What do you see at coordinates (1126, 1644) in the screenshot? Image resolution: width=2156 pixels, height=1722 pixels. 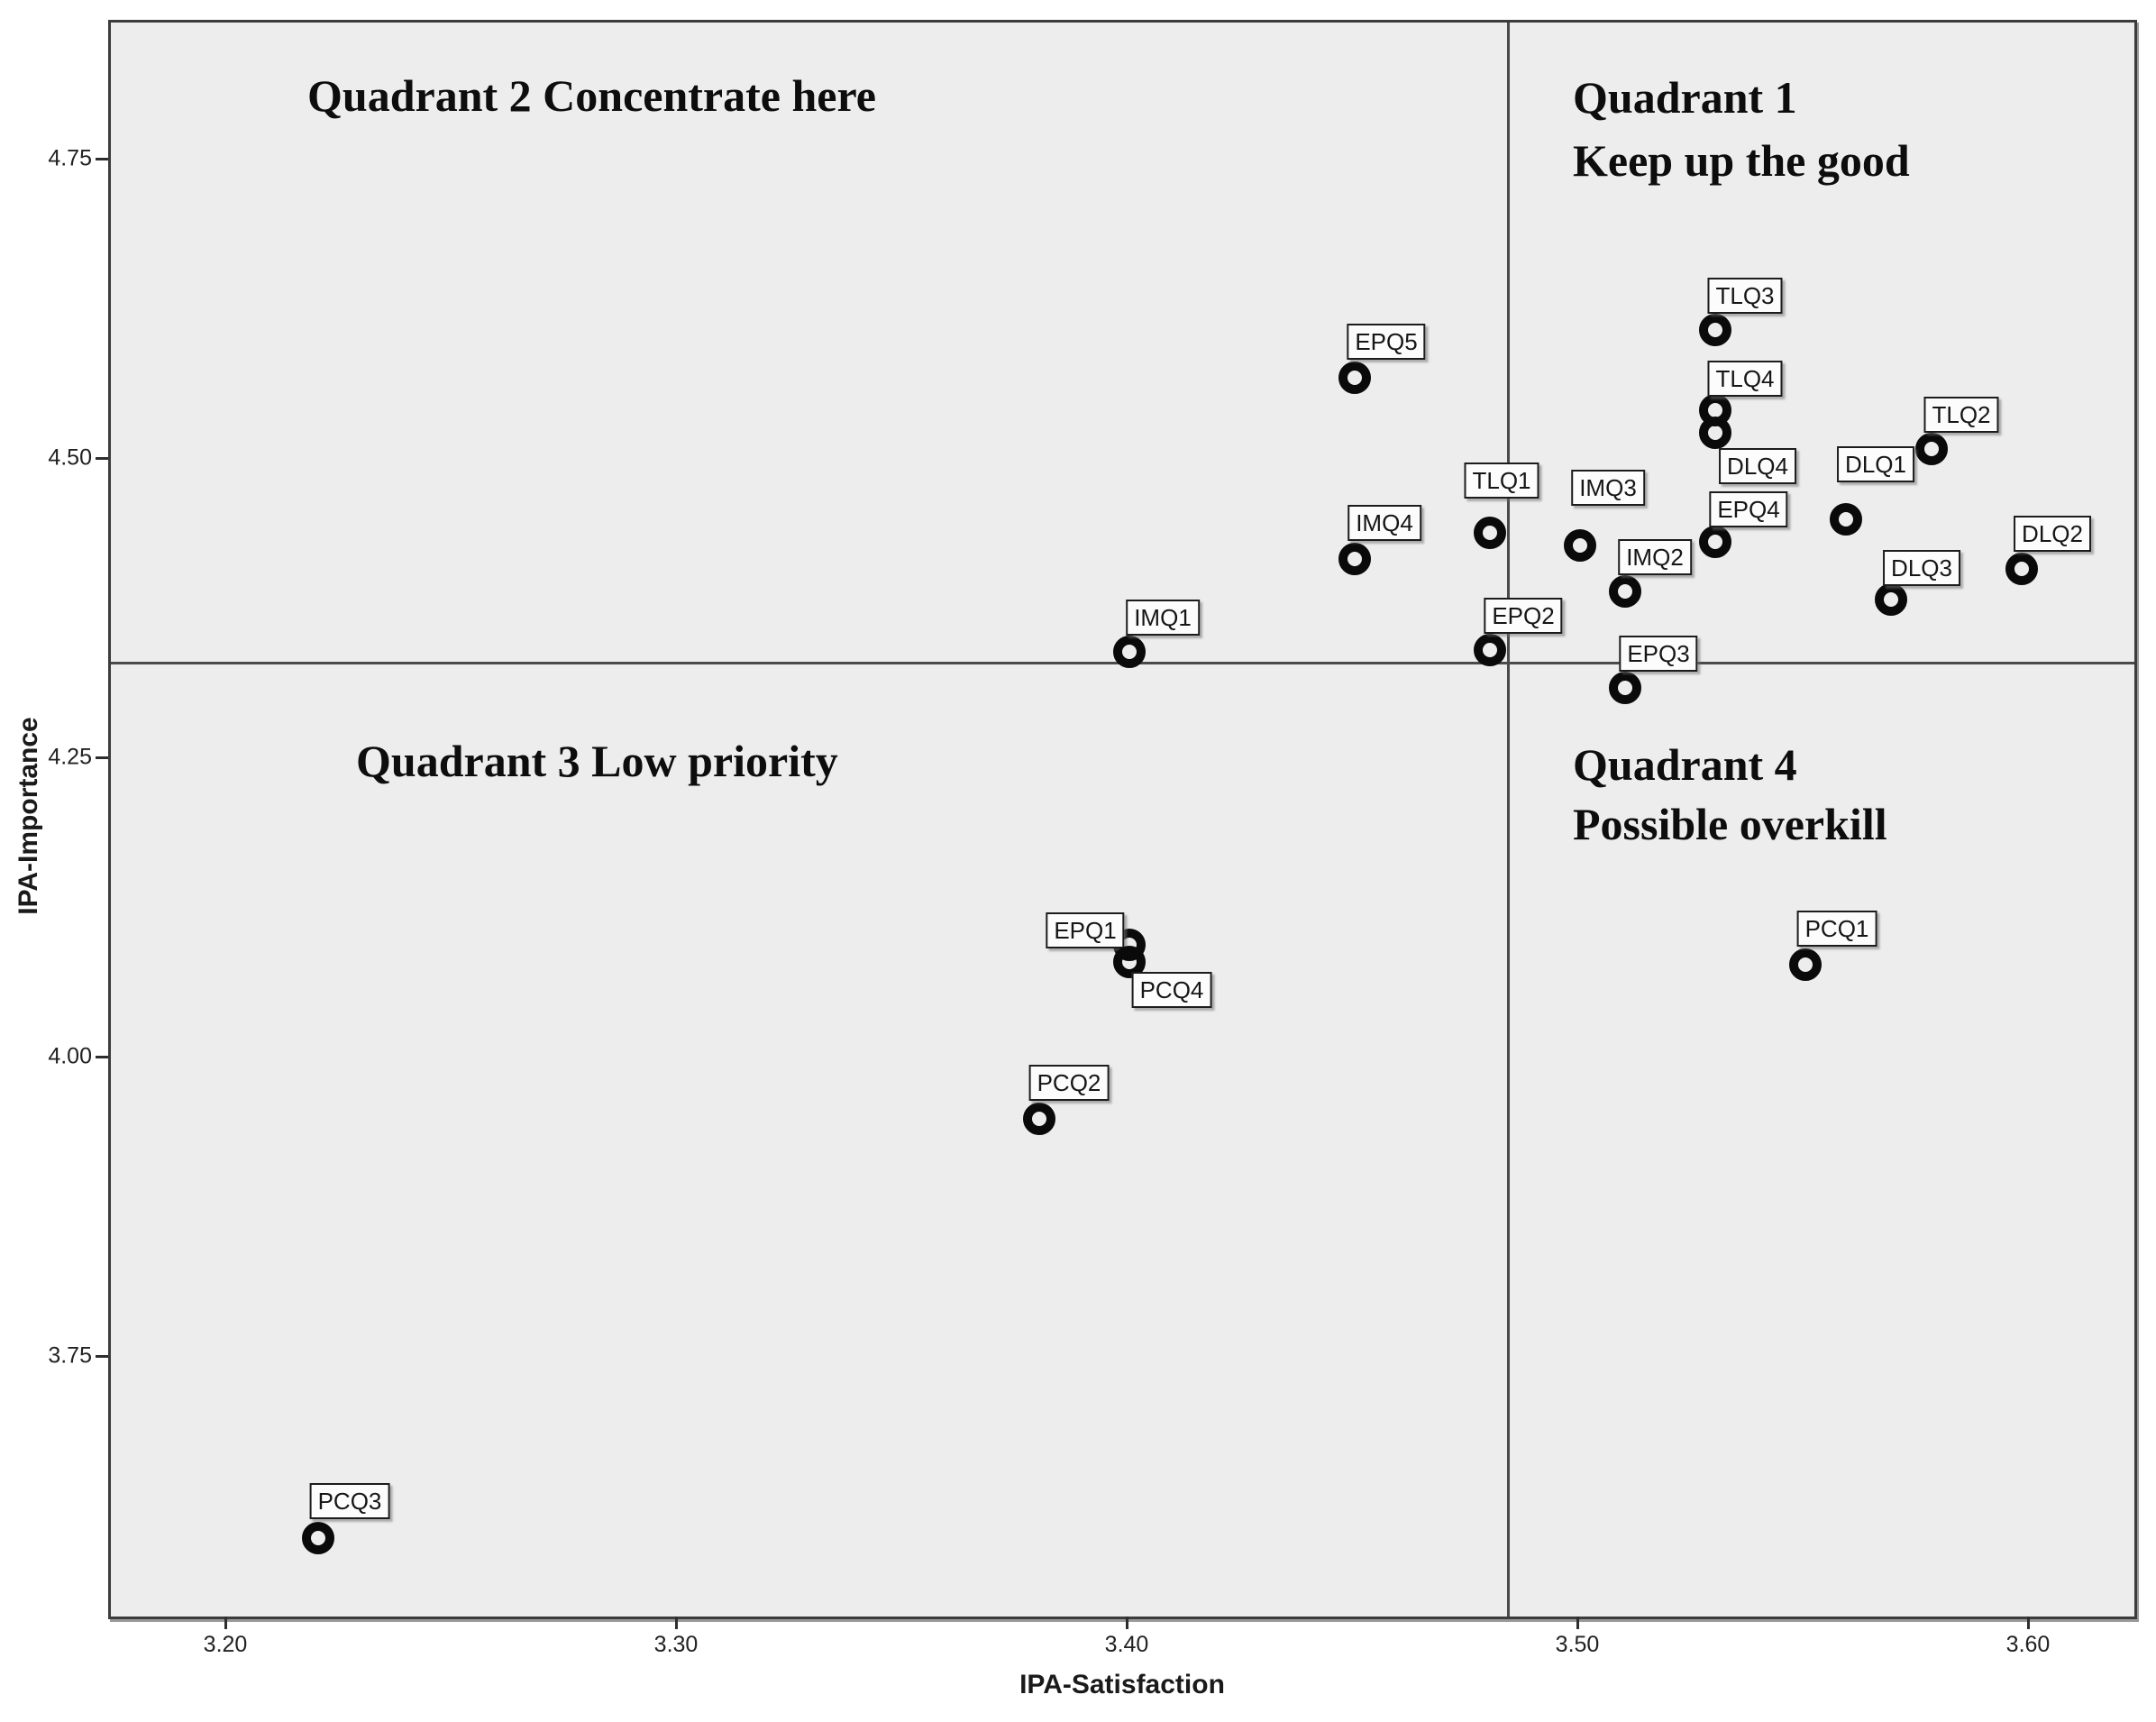 I see `x-axis-tick-label: 3.40` at bounding box center [1126, 1644].